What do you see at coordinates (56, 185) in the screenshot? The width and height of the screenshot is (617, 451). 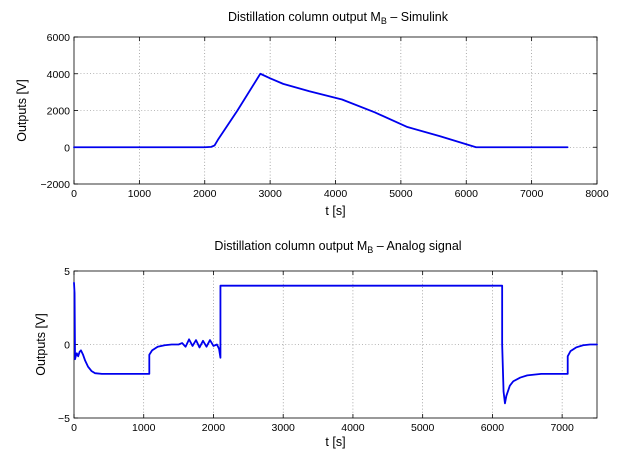 I see `y-tick-label: −2000` at bounding box center [56, 185].